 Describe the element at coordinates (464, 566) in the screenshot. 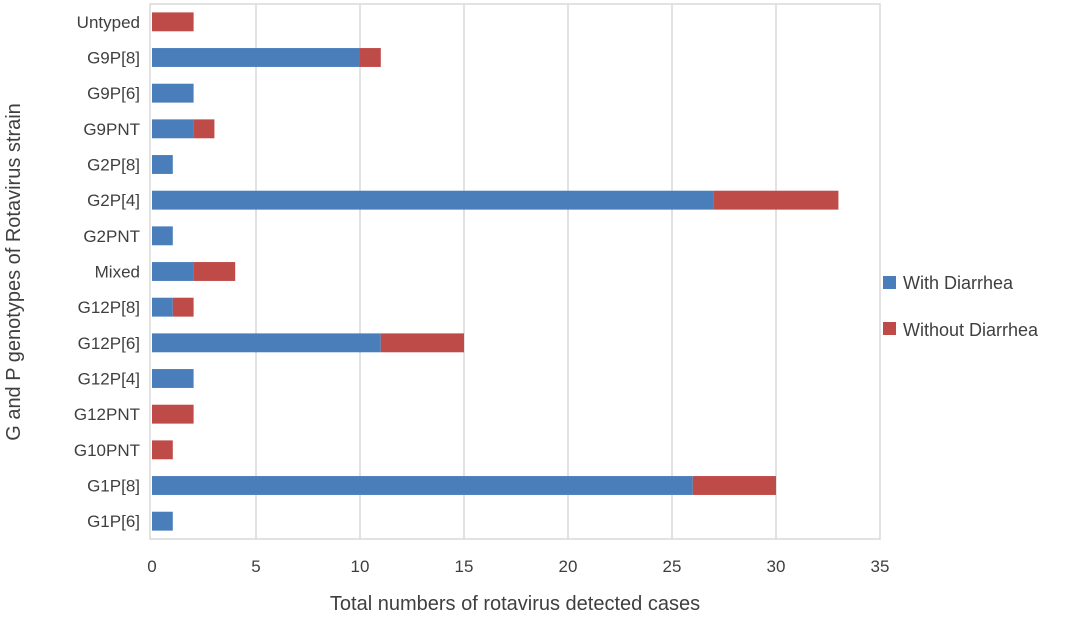

I see `x-tick-label-15: 15` at that location.